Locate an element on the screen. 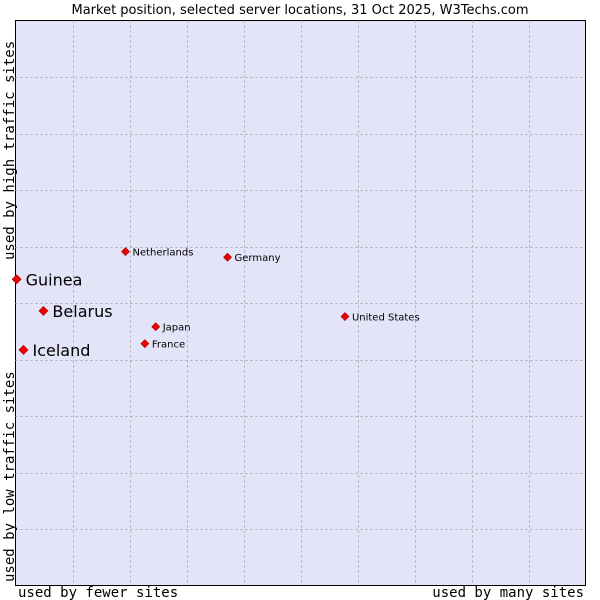 This screenshot has height=600, width=600. point-label-united-states: United States is located at coordinates (386, 318).